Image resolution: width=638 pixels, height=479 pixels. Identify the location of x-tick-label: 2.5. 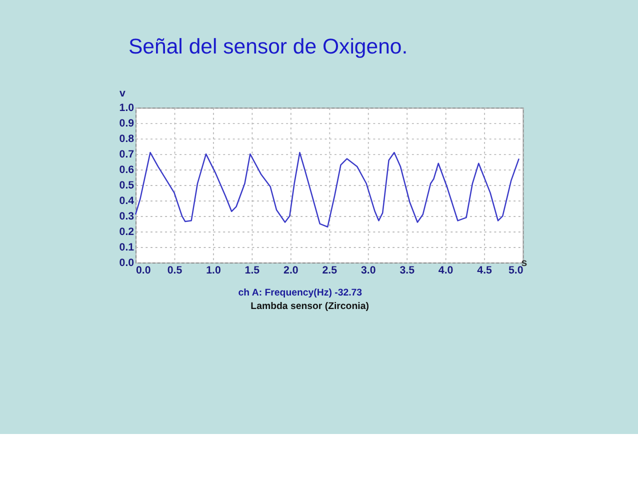
(330, 270).